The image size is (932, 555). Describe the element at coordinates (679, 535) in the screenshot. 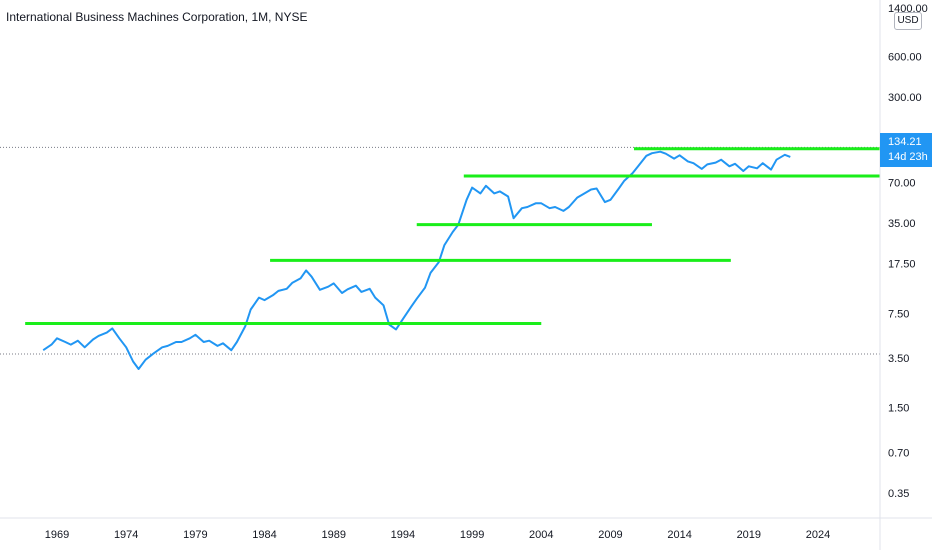

I see `x-tick-label: 2014` at that location.